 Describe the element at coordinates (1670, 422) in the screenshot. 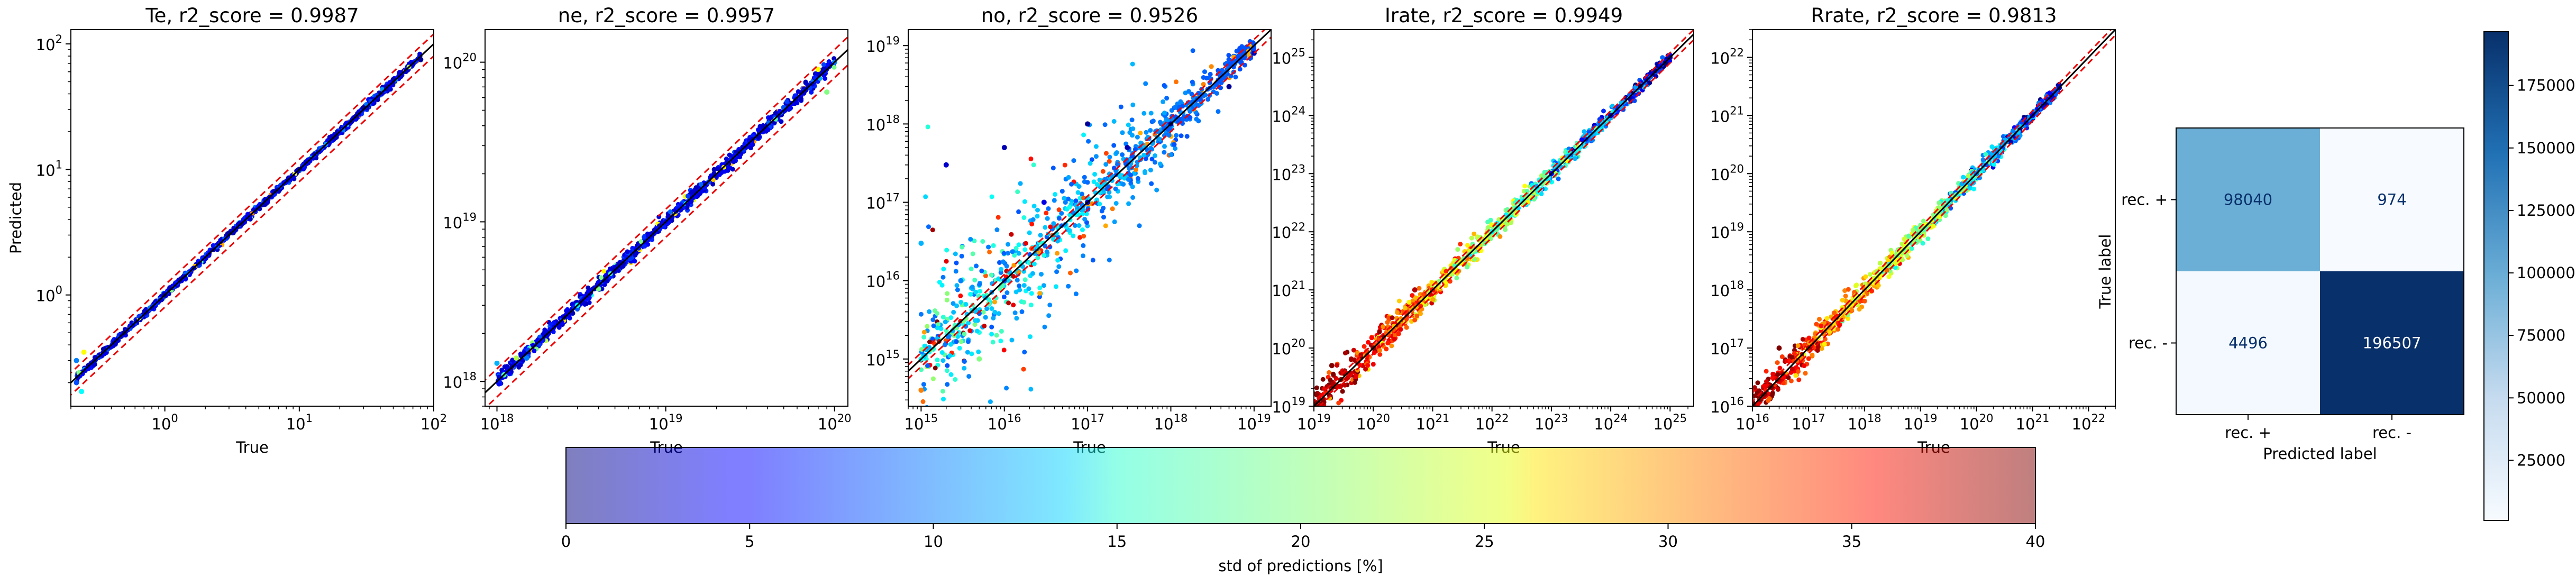

I see `x-tick-label: 1025` at that location.